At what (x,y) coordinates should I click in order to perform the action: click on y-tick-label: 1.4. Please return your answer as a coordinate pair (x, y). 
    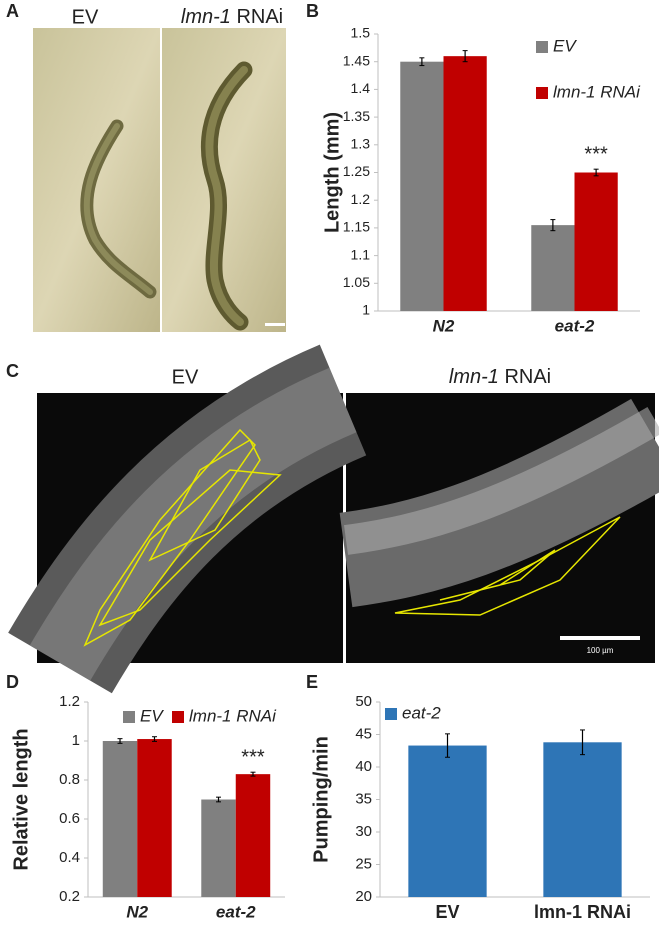
    Looking at the image, I should click on (361, 88).